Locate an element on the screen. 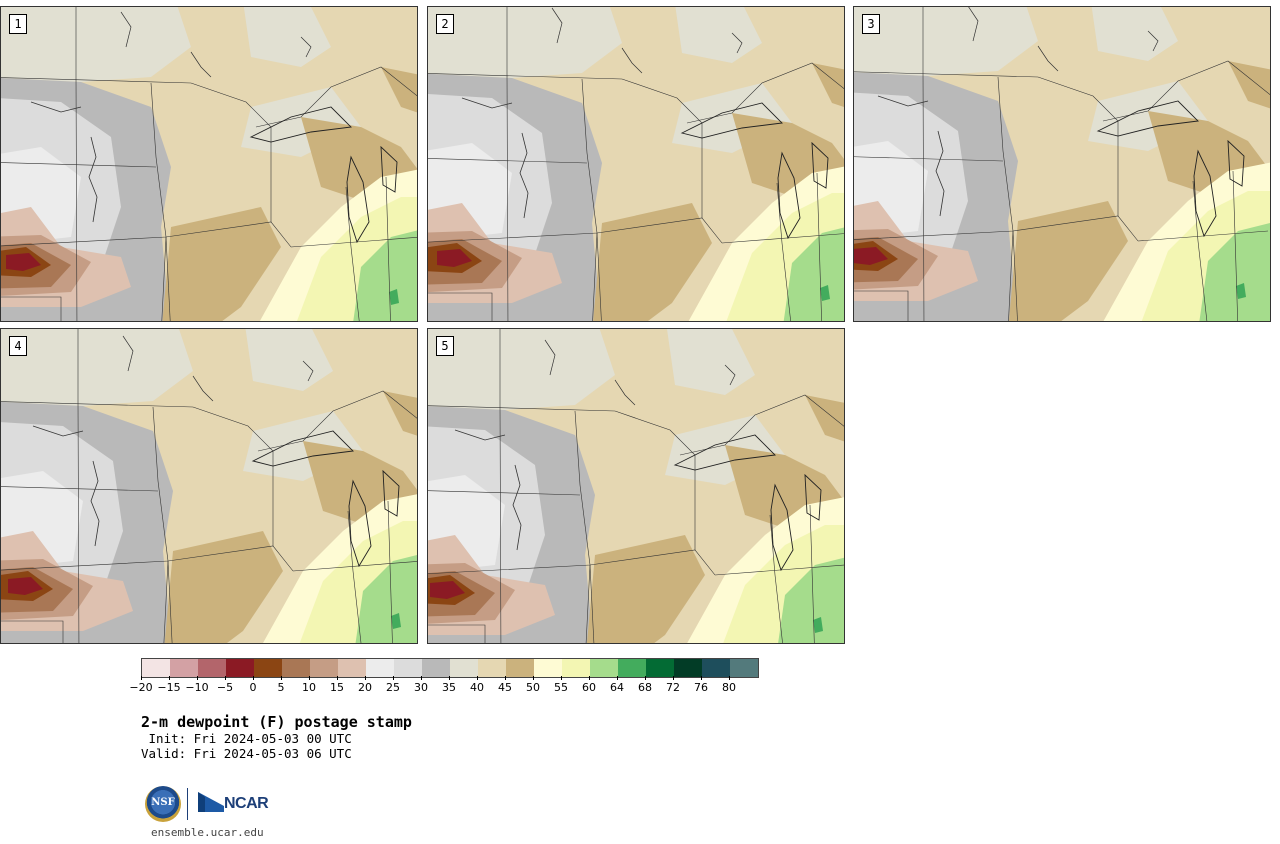  colorbar-tick-label: −20 is located at coordinates (141, 687).